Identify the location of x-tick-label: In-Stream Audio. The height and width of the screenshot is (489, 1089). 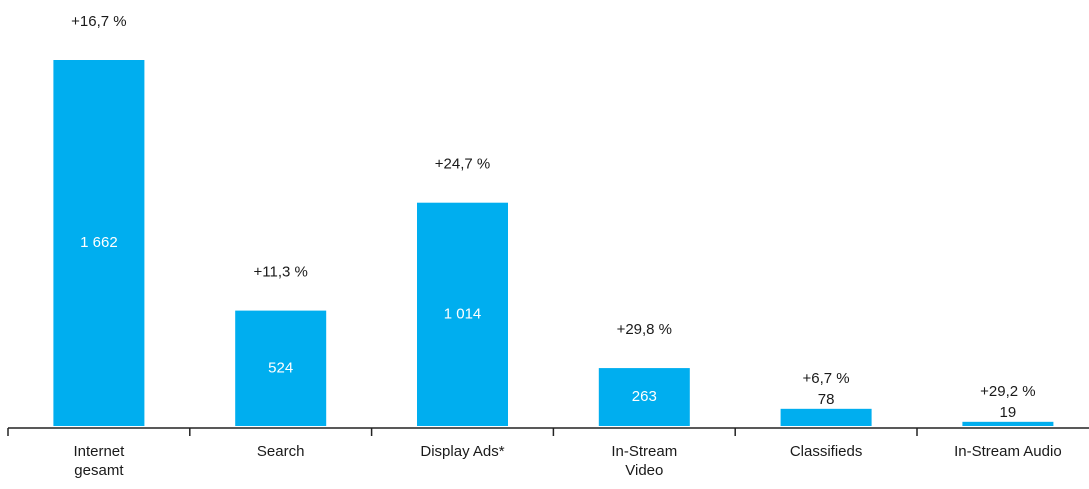
(1008, 451).